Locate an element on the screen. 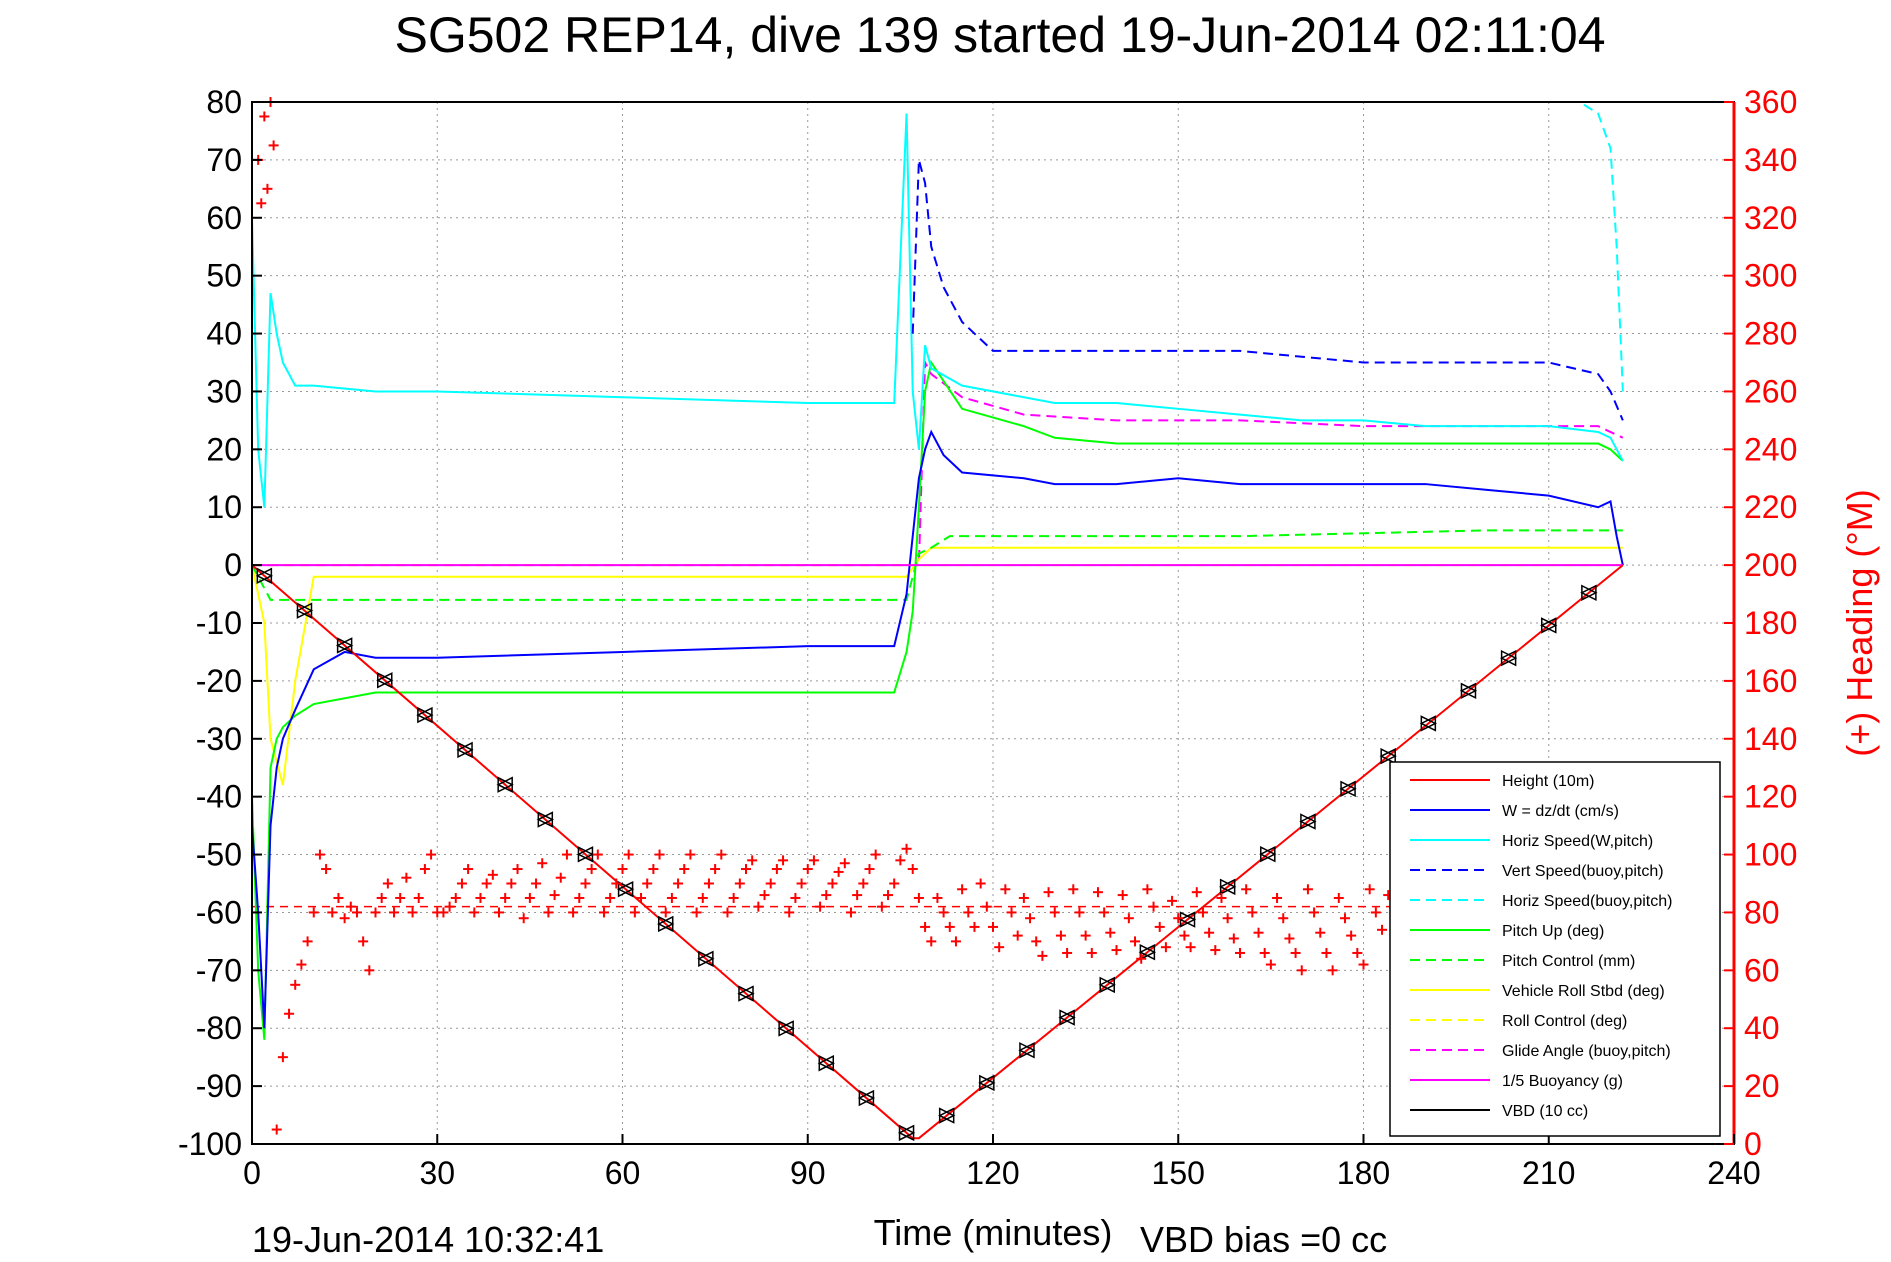  y-tick-label: 40 is located at coordinates (224, 334).